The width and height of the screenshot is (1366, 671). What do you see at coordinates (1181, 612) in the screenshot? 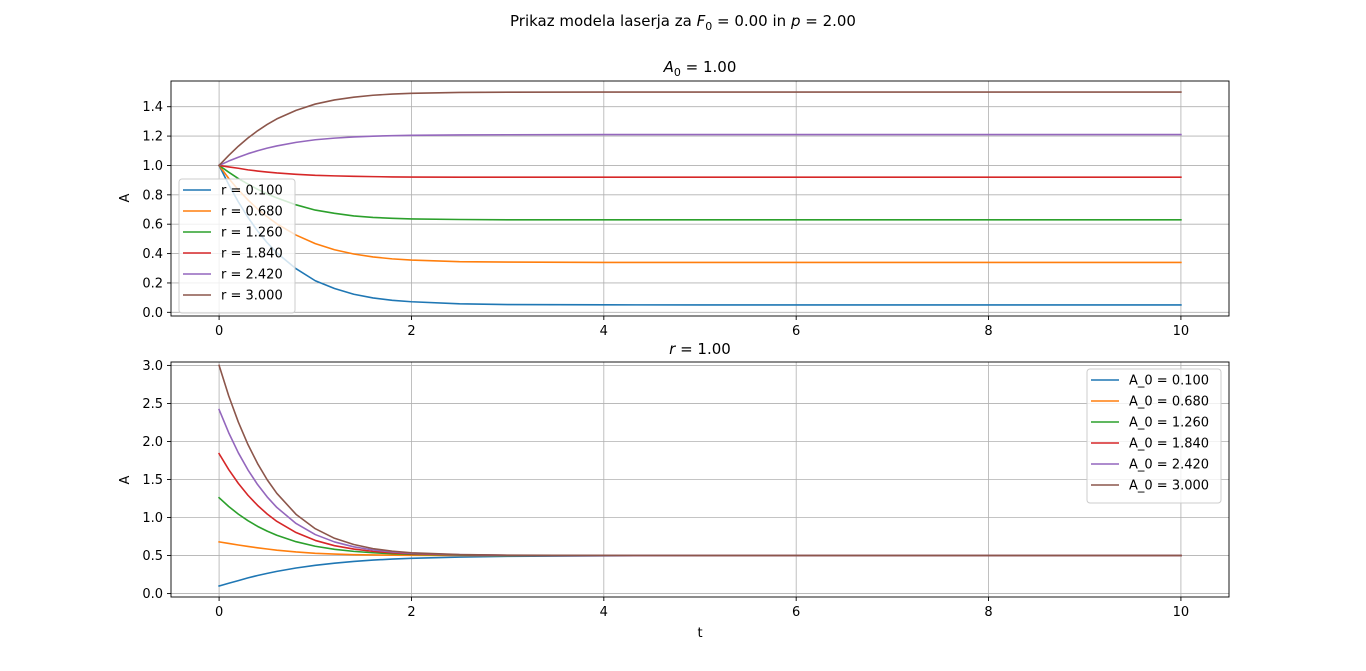
I see `subplot-bottom-xtick-label: 10` at bounding box center [1181, 612].